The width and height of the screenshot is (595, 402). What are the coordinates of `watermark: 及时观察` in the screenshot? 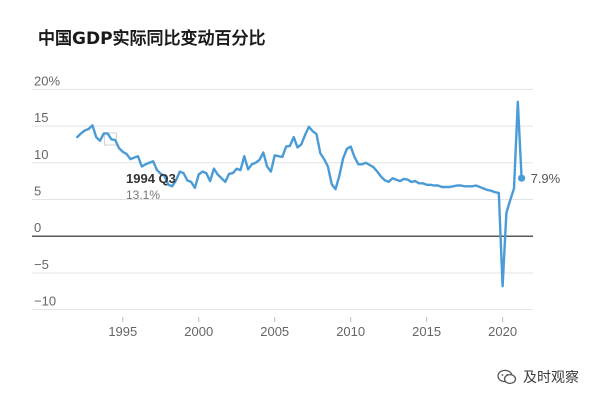 It's located at (538, 377).